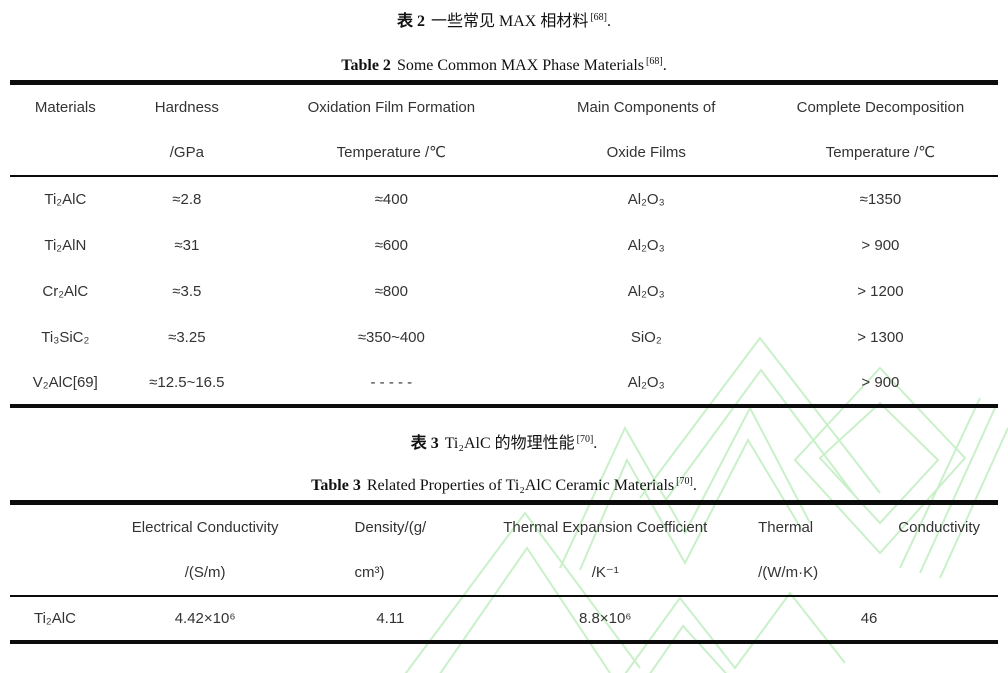  Describe the element at coordinates (646, 337) in the screenshot. I see `cell-oxide: SiO₂` at that location.